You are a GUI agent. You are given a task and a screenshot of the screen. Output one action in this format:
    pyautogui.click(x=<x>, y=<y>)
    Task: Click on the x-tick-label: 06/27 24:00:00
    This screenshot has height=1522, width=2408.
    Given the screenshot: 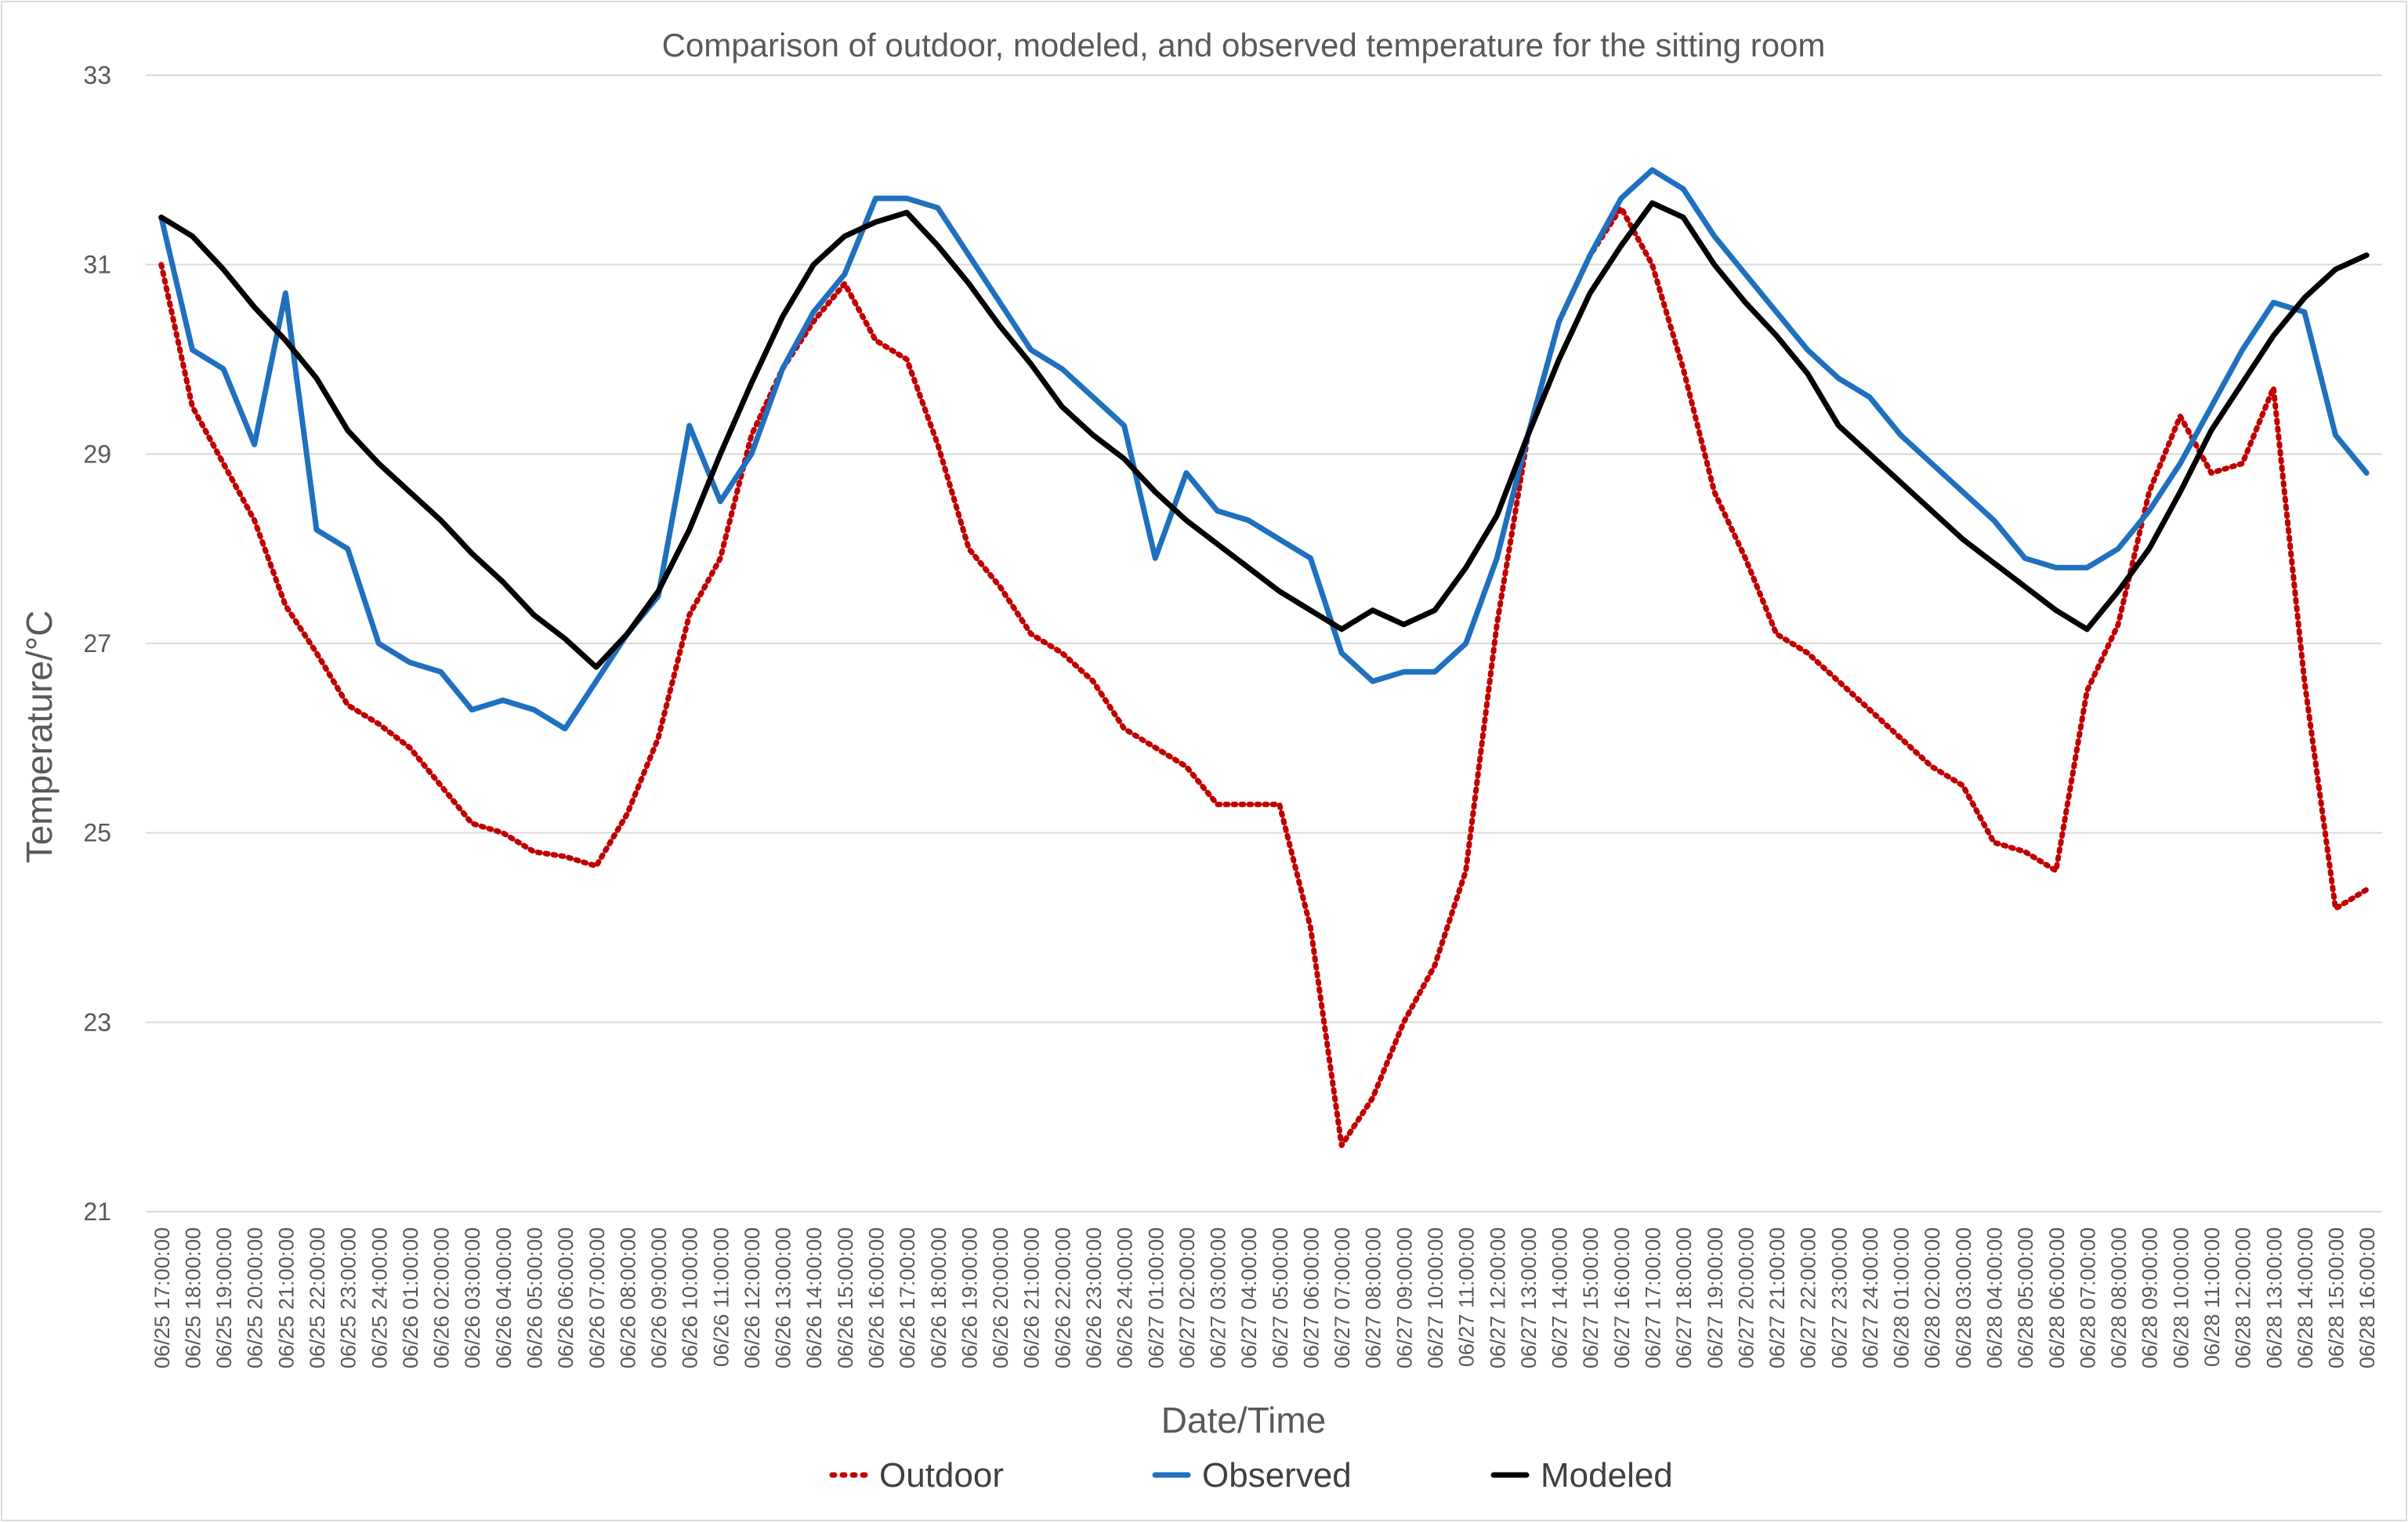 What is the action you would take?
    pyautogui.click(x=1870, y=1297)
    